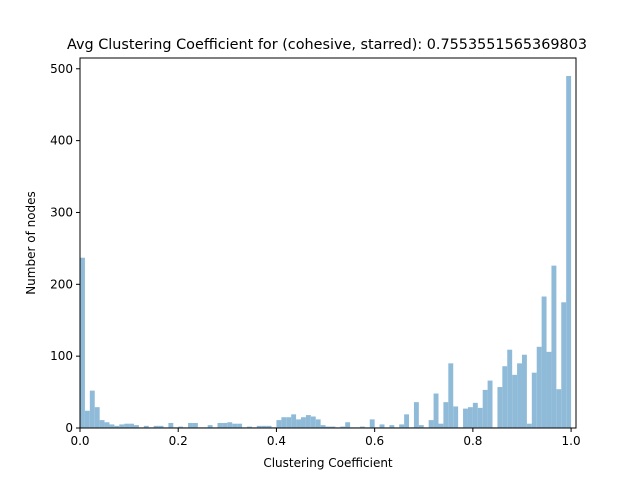 Image resolution: width=640 pixels, height=480 pixels. I want to click on x-tick-label: 1.0, so click(571, 441).